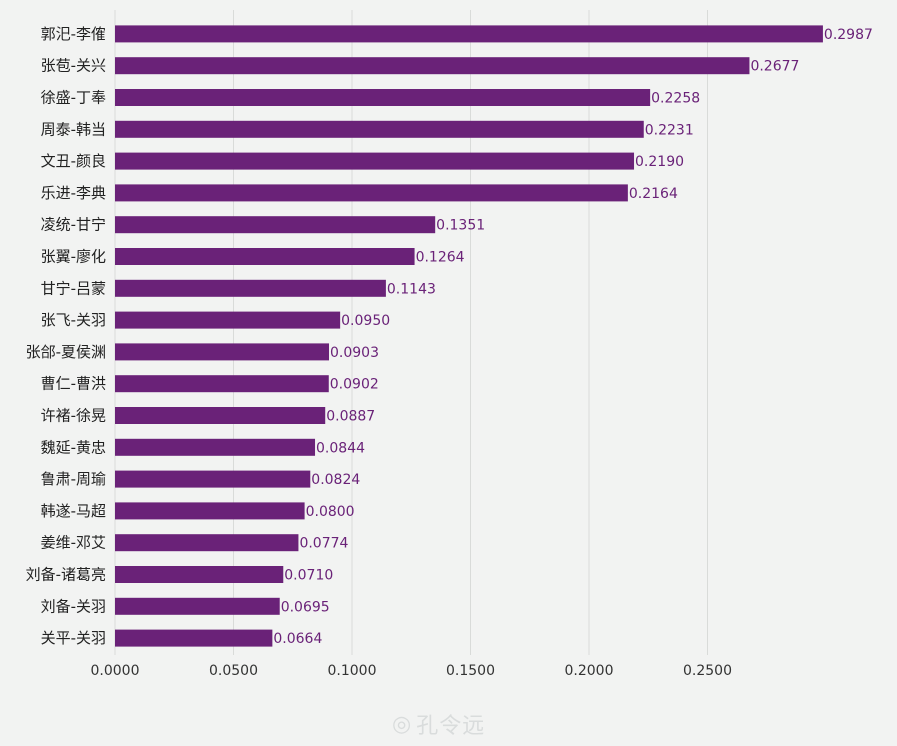 This screenshot has width=897, height=746. What do you see at coordinates (669, 130) in the screenshot?
I see `value-label: 0.2231` at bounding box center [669, 130].